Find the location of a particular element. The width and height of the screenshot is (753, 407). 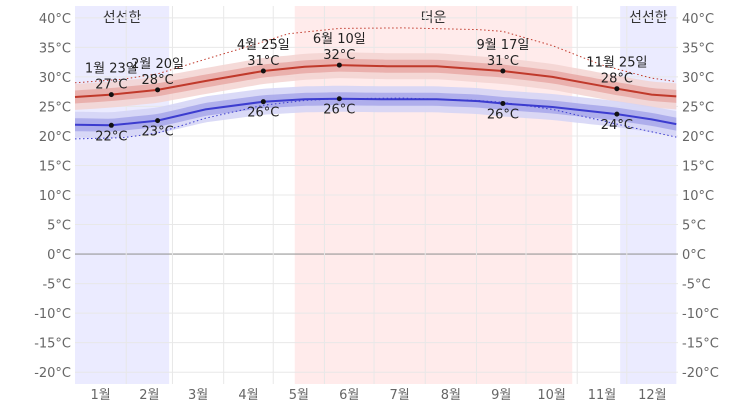

y-tick-label-left-1: 35°C is located at coordinates (55, 48).